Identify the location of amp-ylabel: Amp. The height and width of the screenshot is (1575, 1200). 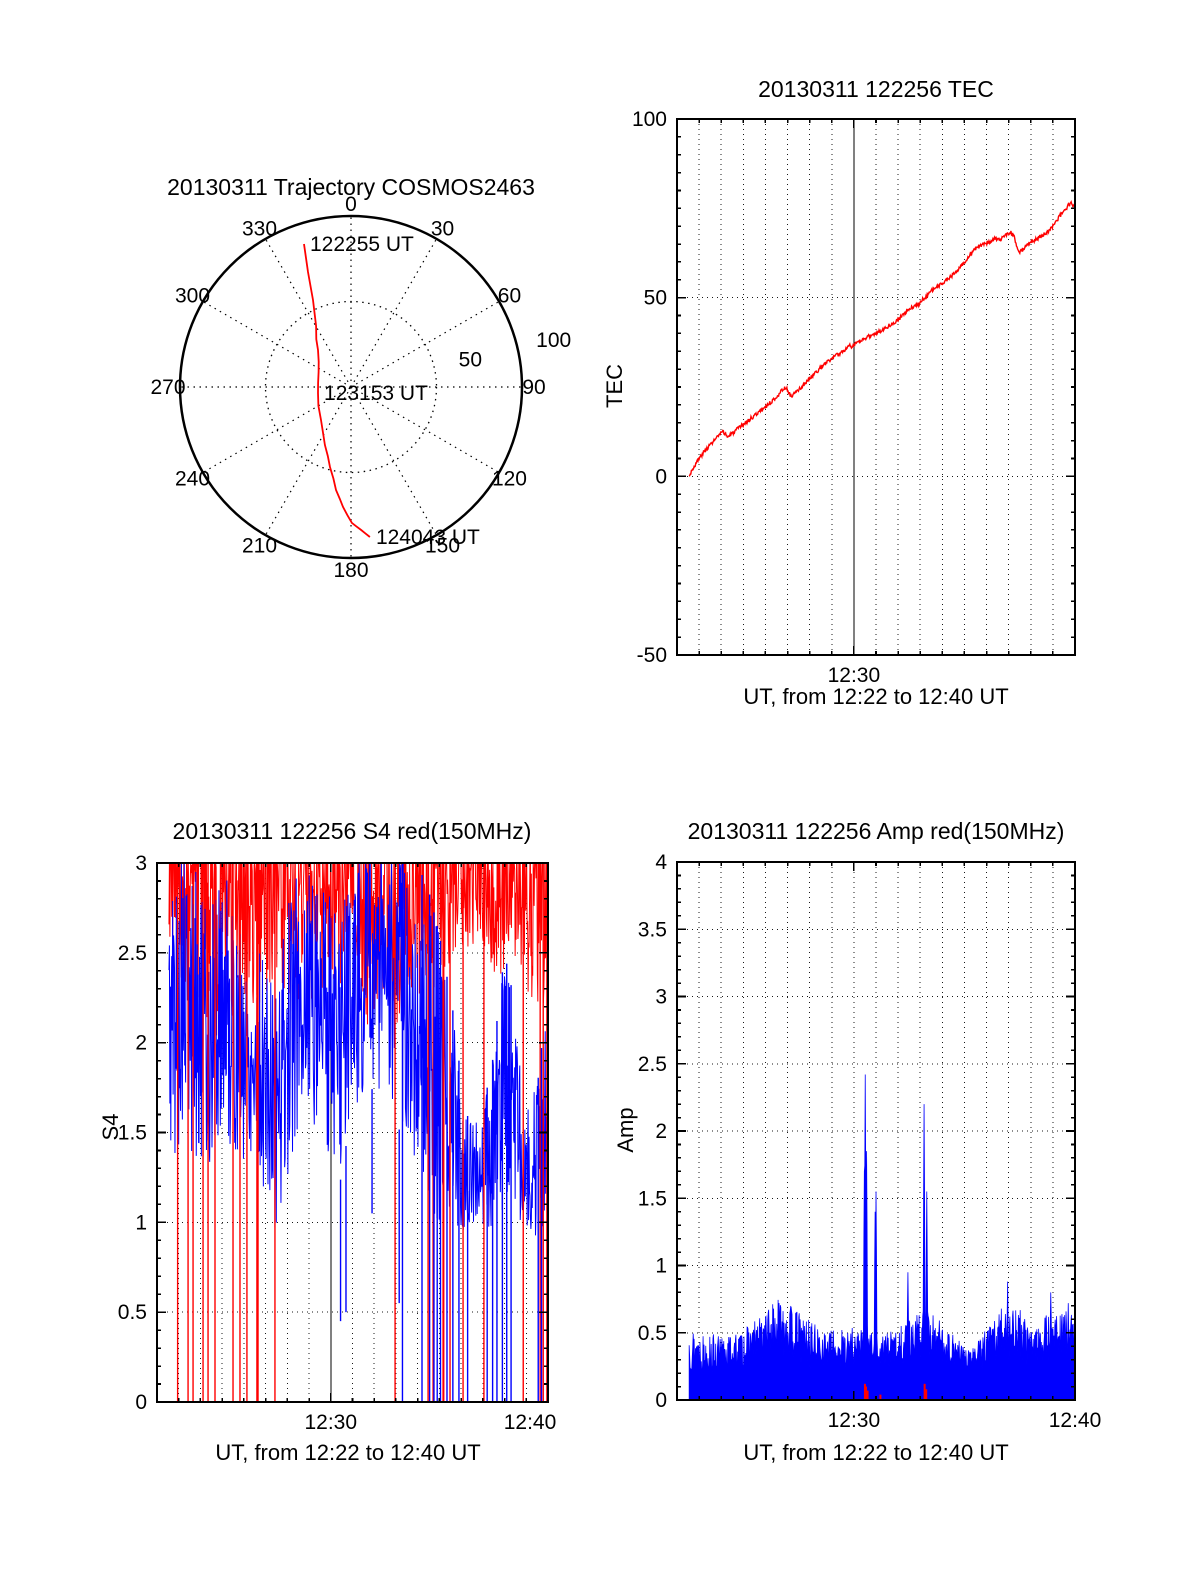
(625, 1130).